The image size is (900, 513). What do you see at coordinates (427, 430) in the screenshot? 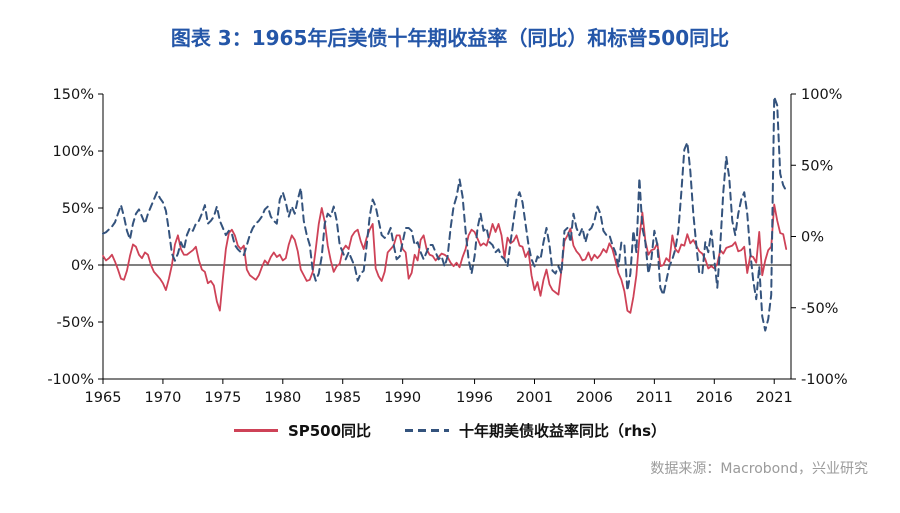
I see `treasury-dashed-line-swatch` at bounding box center [427, 430].